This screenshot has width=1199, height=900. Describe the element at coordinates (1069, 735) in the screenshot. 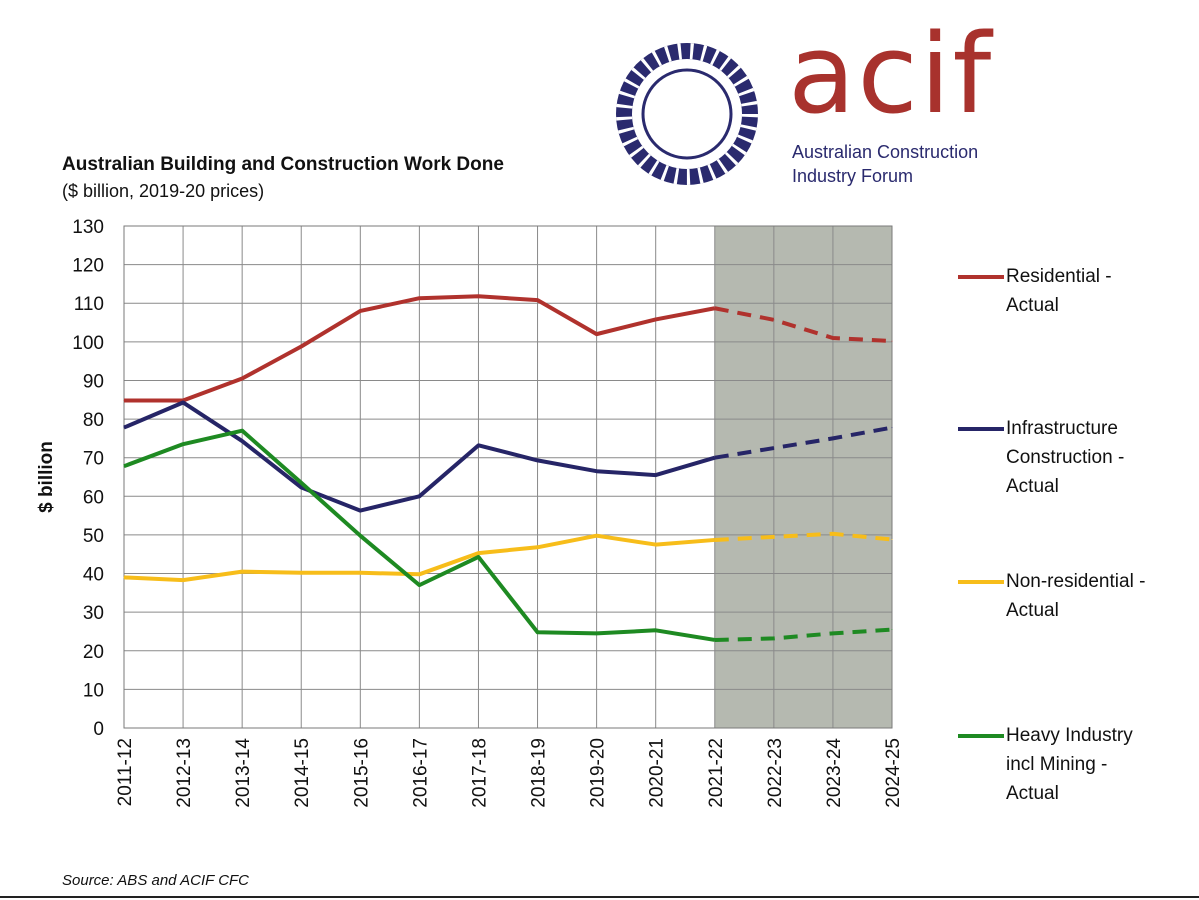

I see `legend-label-line: Heavy Industry` at that location.